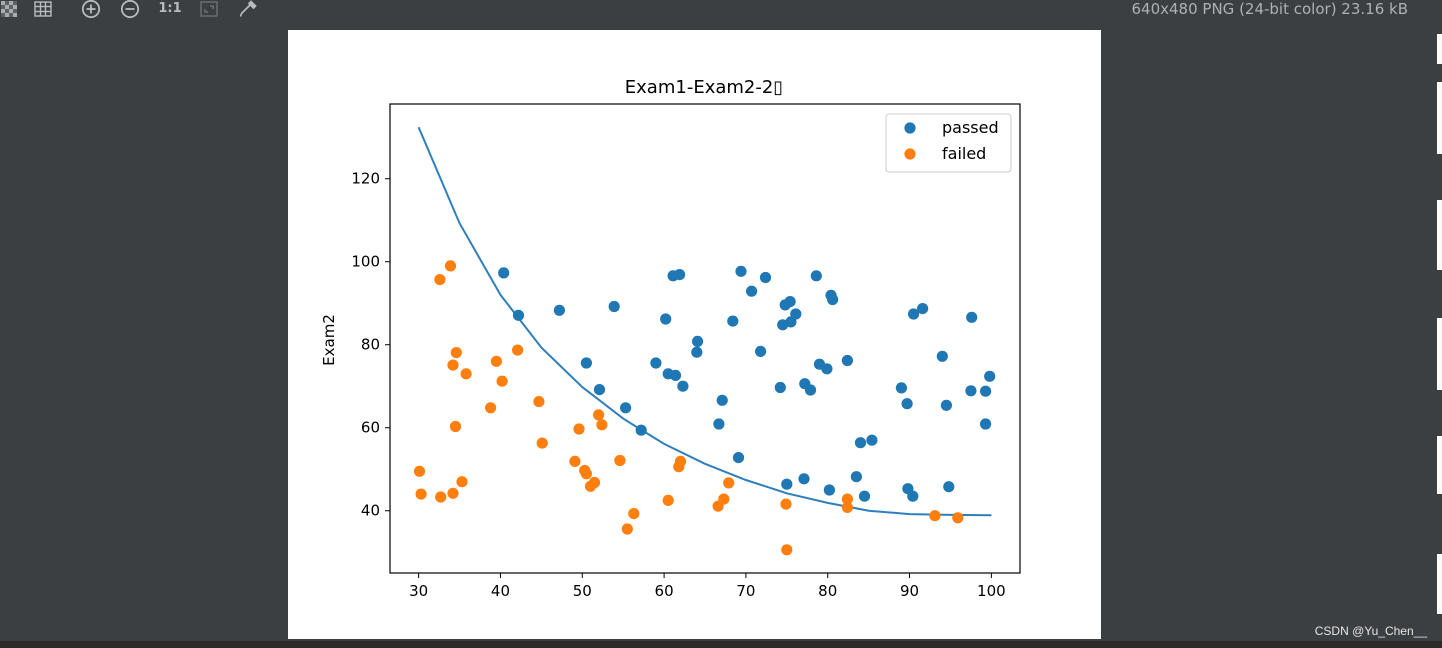  Describe the element at coordinates (170, 8) in the screenshot. I see `actual-size-icon: 1:1` at that location.